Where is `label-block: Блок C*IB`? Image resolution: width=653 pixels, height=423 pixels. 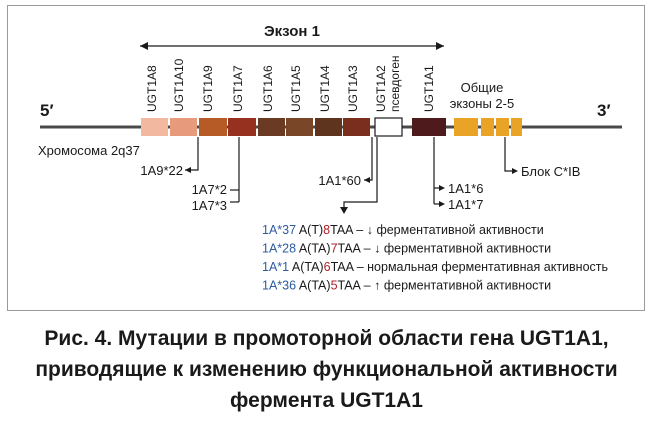
label-block: Блок C*IB is located at coordinates (550, 171).